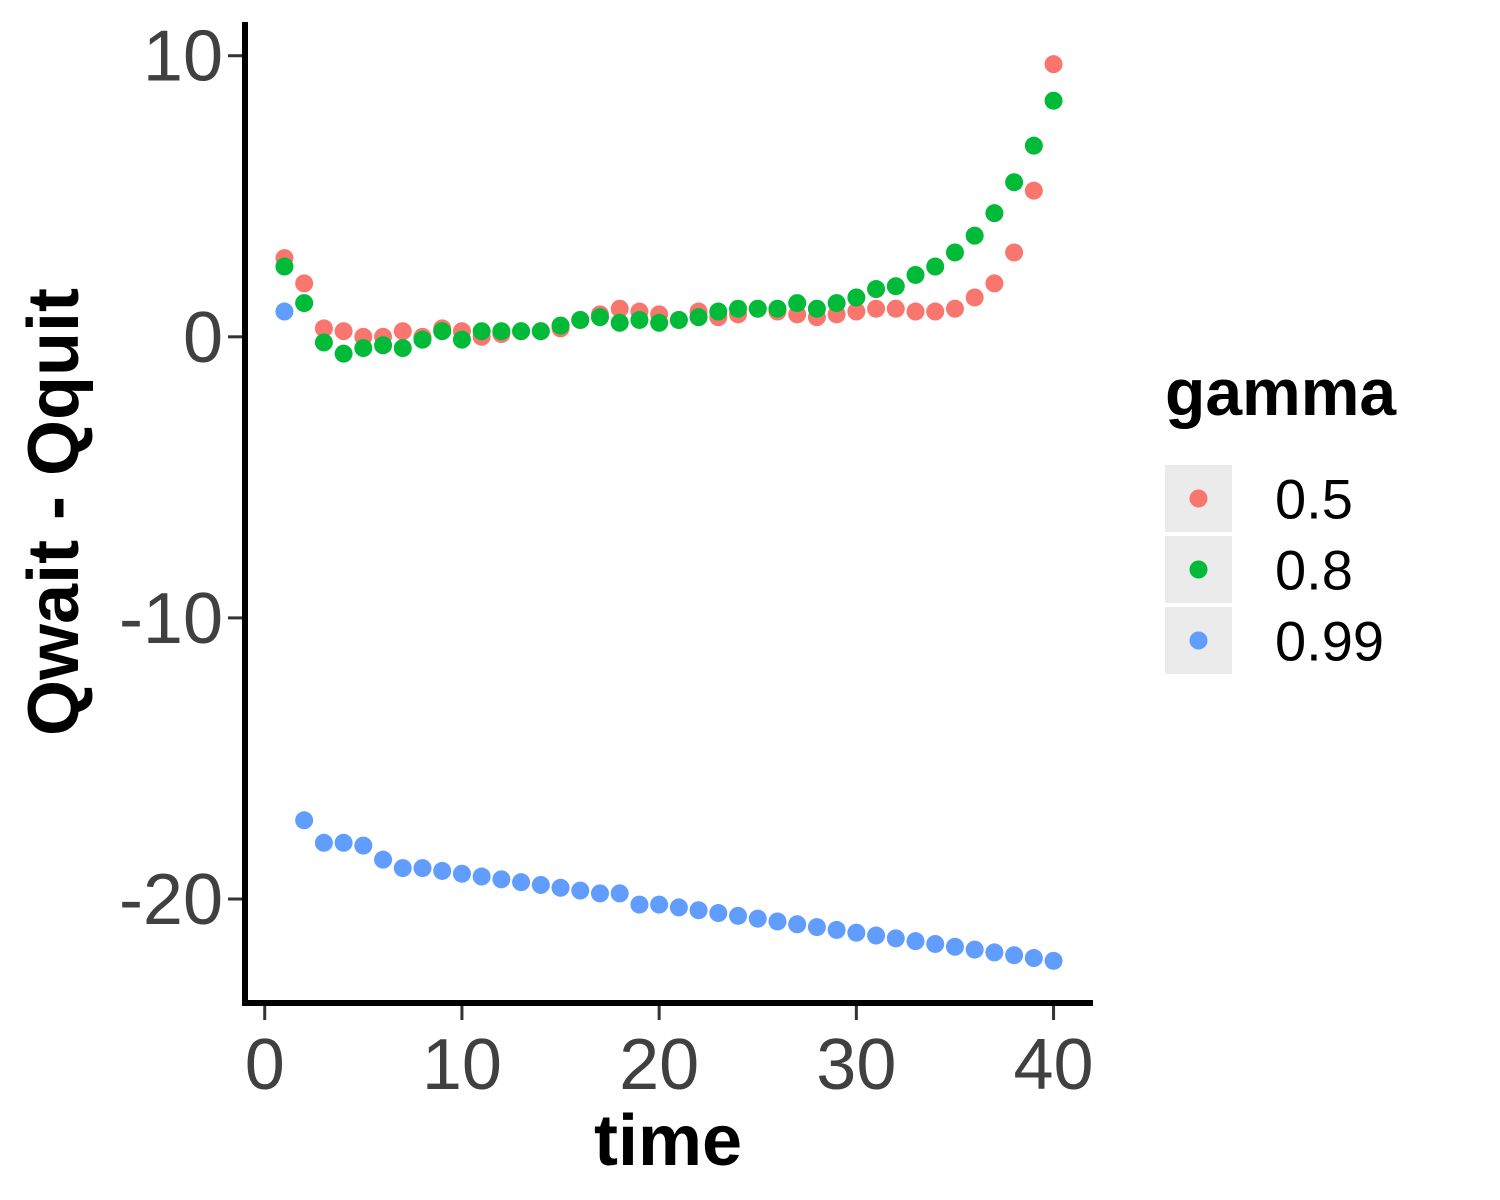 Image resolution: width=1500 pixels, height=1200 pixels. Describe the element at coordinates (1054, 1065) in the screenshot. I see `x-tick-label: 40` at that location.